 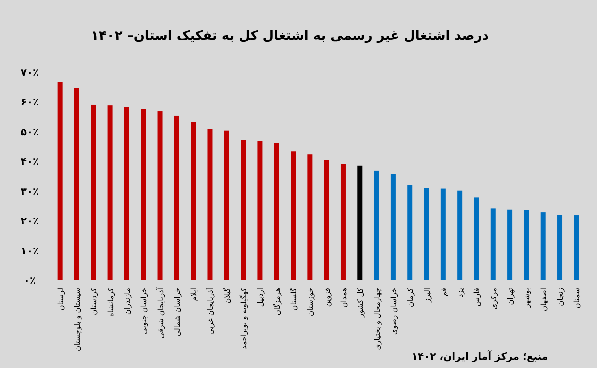 What do you see at coordinates (30, 222) in the screenshot?
I see `y-tick-label: ۲۰٪` at bounding box center [30, 222].